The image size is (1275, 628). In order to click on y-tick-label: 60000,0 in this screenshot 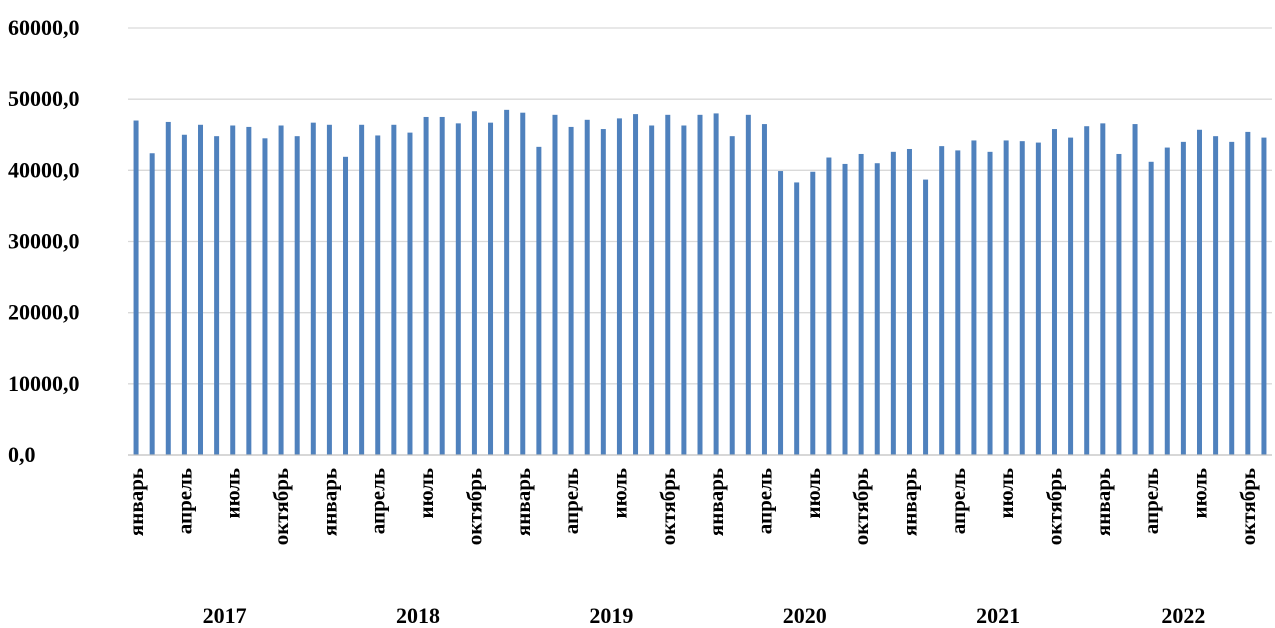, I will do `click(44, 27)`.